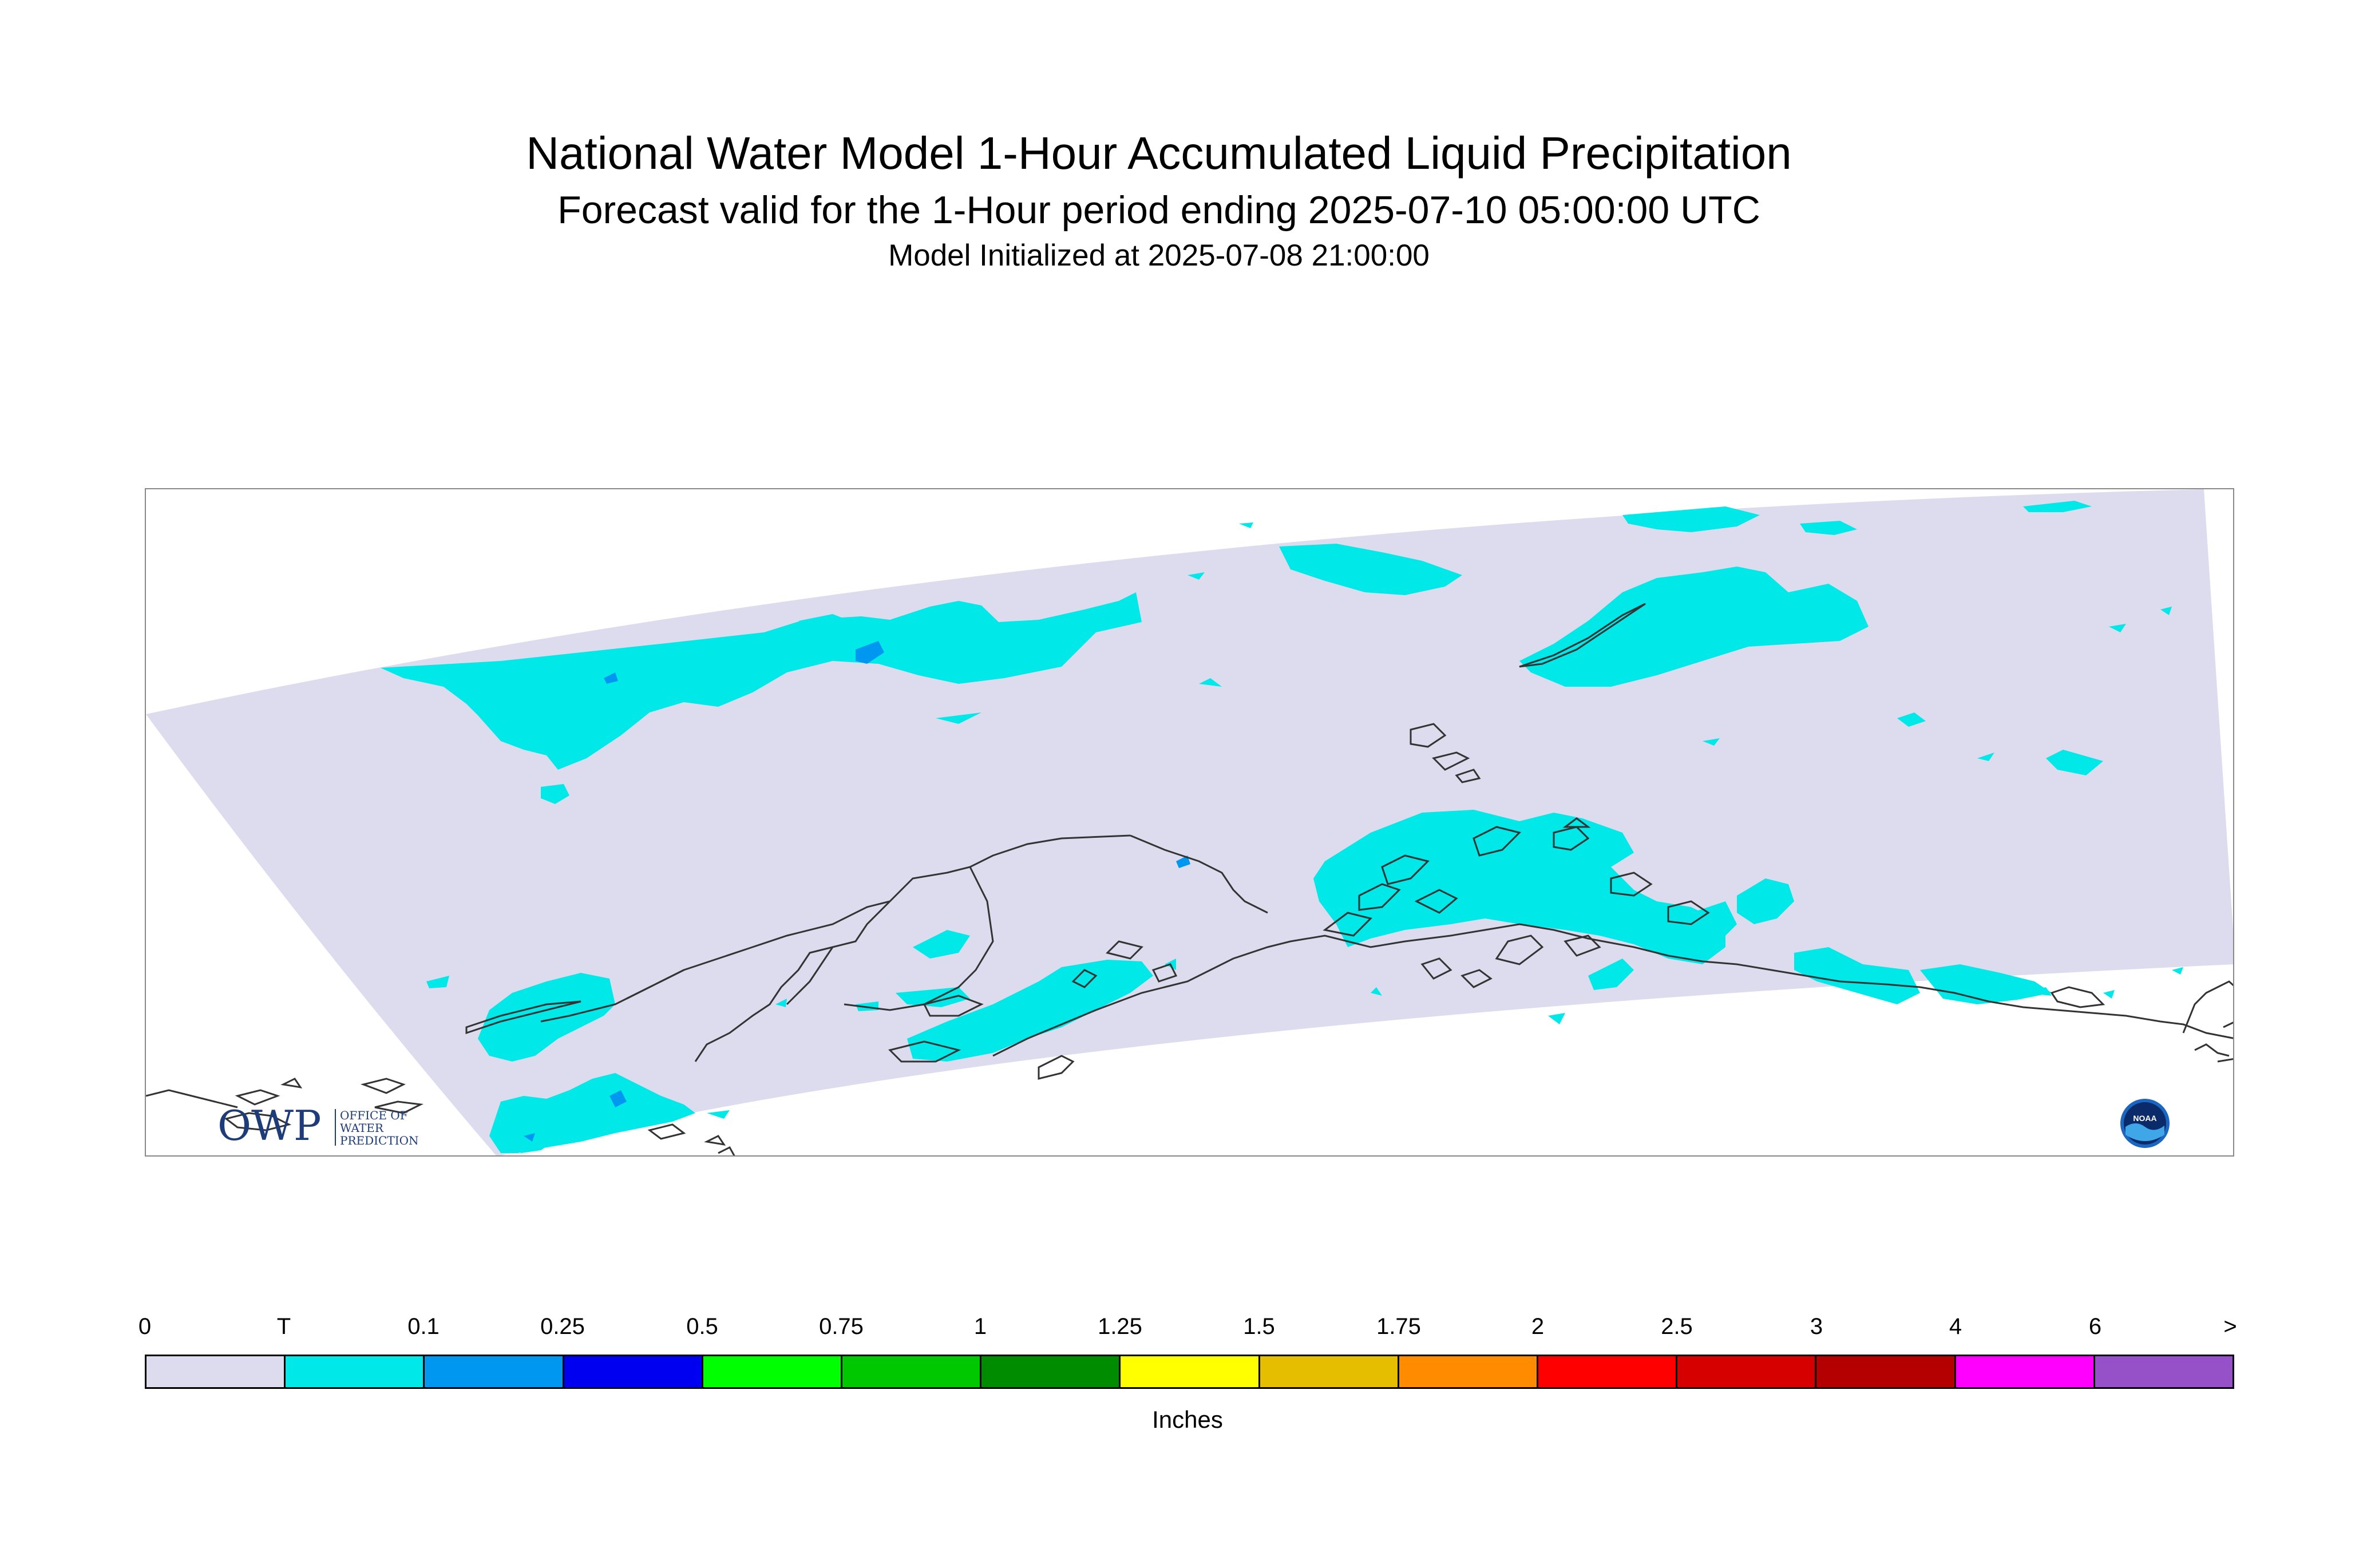 This screenshot has height=1568, width=2375. What do you see at coordinates (980, 1326) in the screenshot?
I see `colorbar-tick-6: 1` at bounding box center [980, 1326].